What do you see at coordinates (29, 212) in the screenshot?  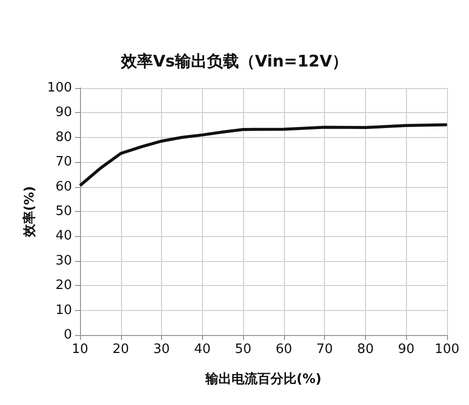 I see `y-axis-title: 效率(%)` at bounding box center [29, 212].